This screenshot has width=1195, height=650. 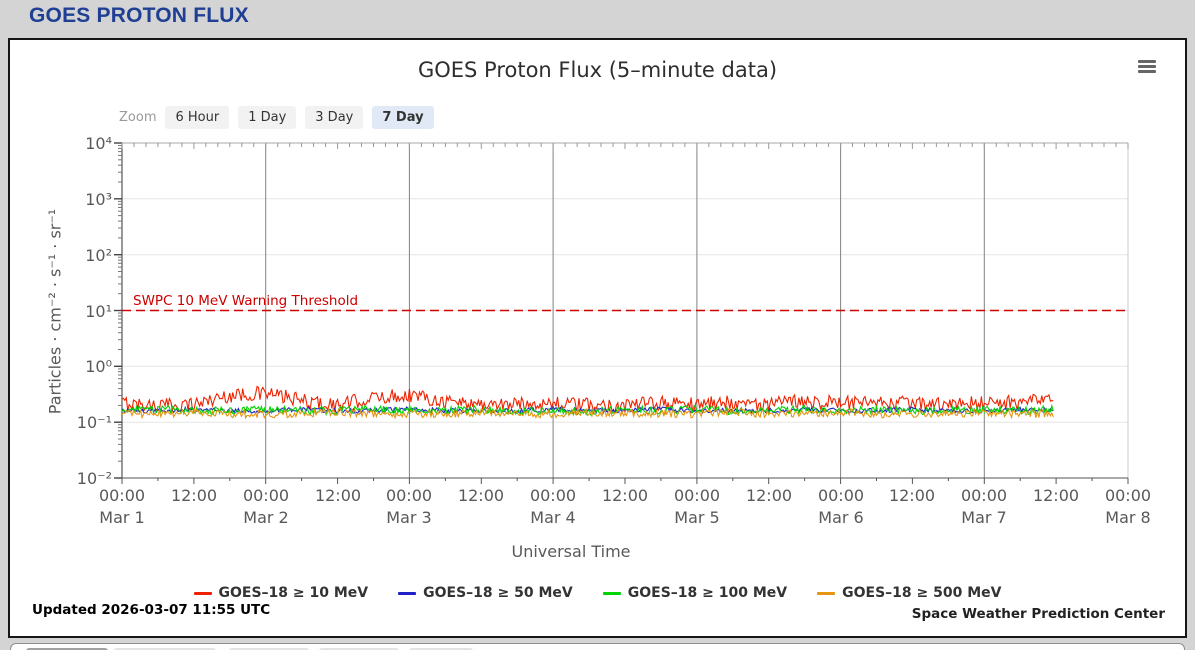 What do you see at coordinates (697, 517) in the screenshot?
I see `x-day-label: Mar 5` at bounding box center [697, 517].